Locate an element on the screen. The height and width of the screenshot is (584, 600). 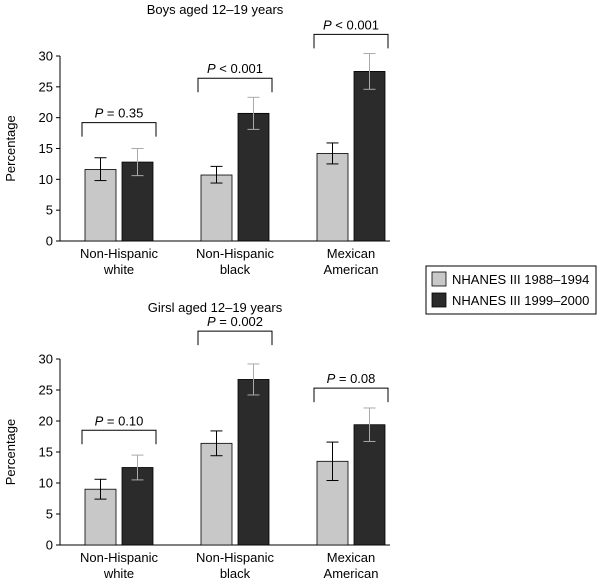
chart-title: Girsl aged 12–19 years is located at coordinates (215, 307).